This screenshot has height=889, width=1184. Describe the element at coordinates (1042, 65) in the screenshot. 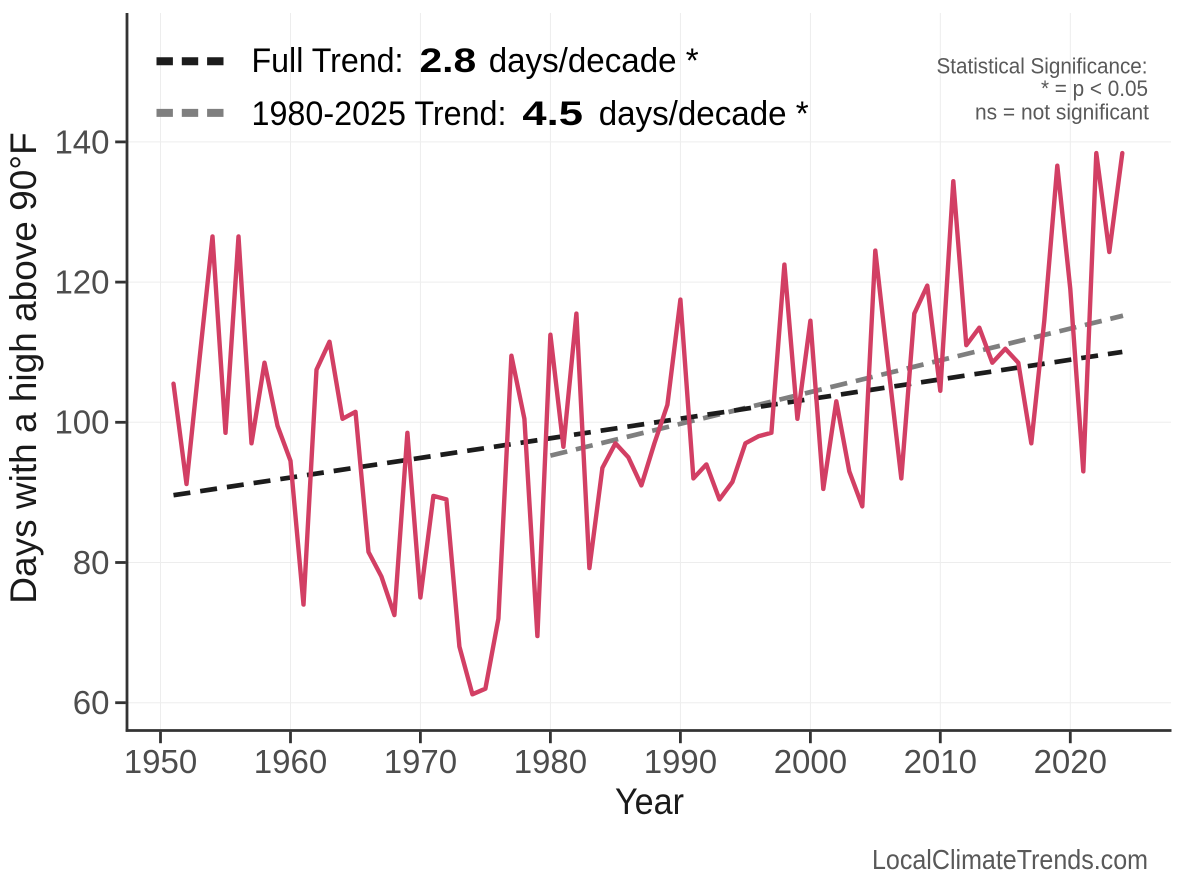

I see `svg-text: Statistical Significance:` at that location.